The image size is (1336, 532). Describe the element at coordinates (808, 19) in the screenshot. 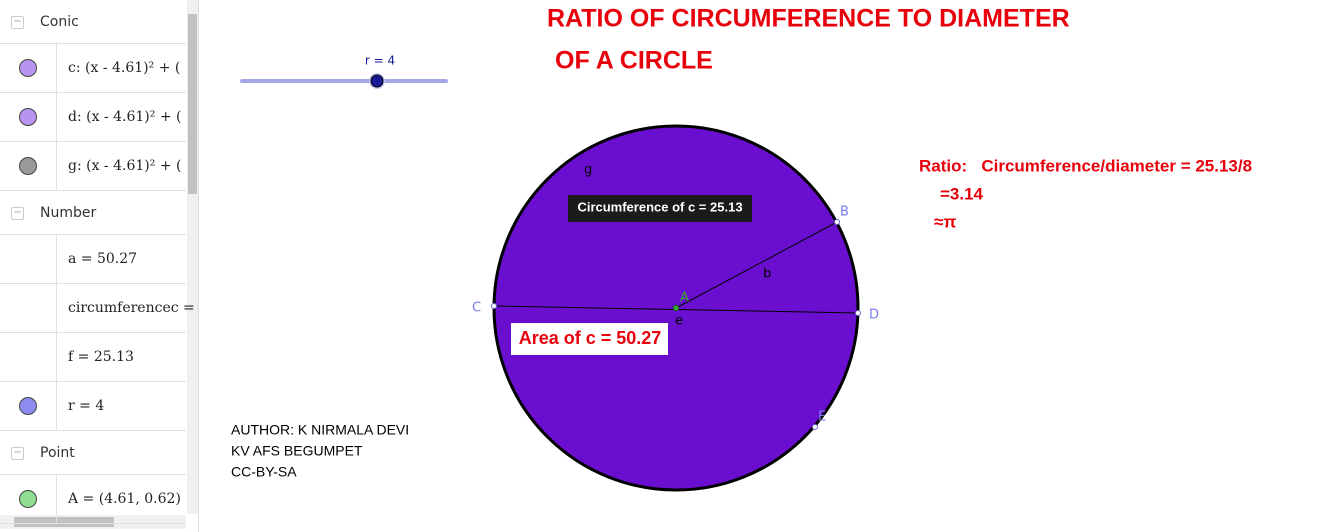

I see `title-line: RATIO OF CIRCUMFERENCE TO DIAMETER` at that location.